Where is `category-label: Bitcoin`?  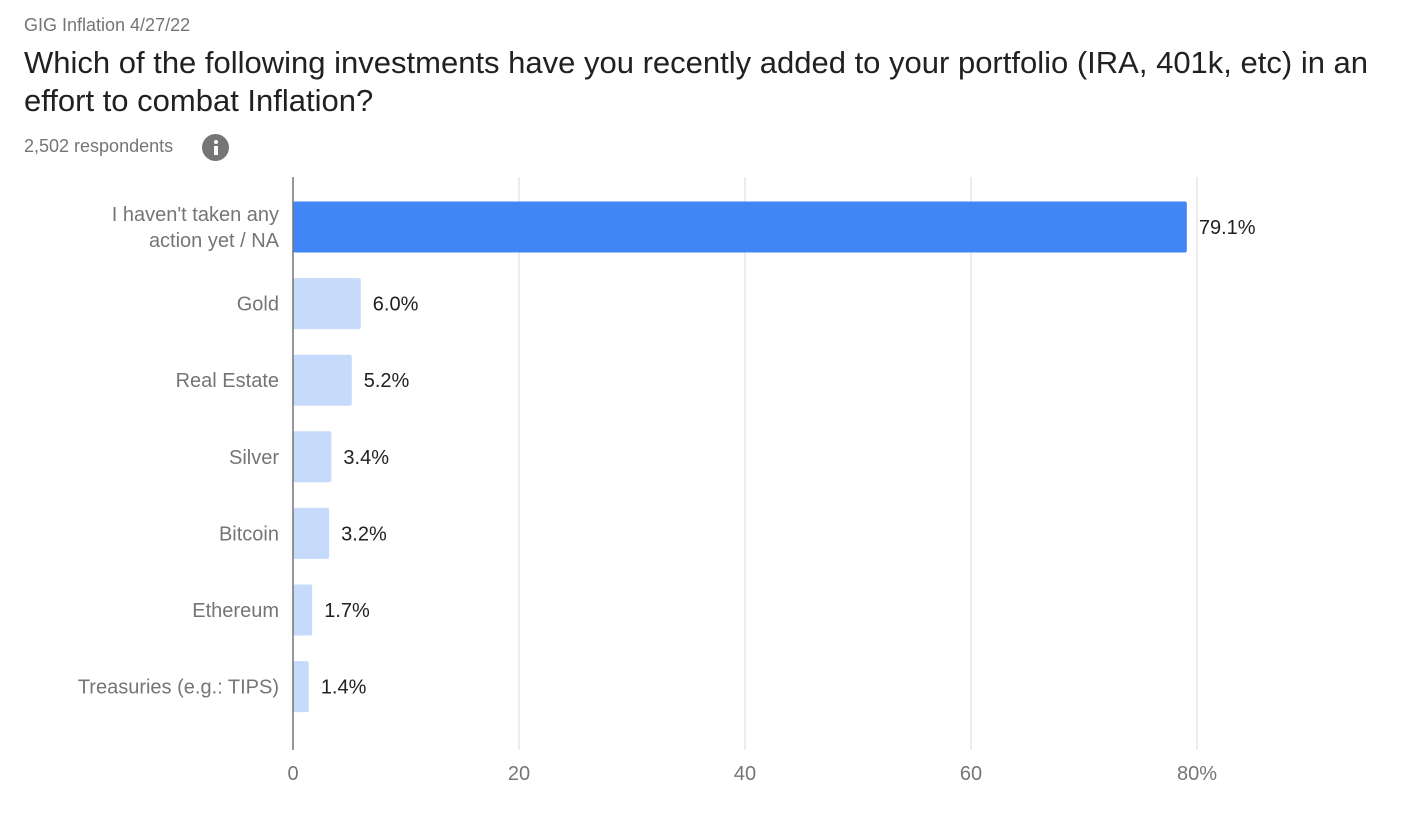
category-label: Bitcoin is located at coordinates (249, 534).